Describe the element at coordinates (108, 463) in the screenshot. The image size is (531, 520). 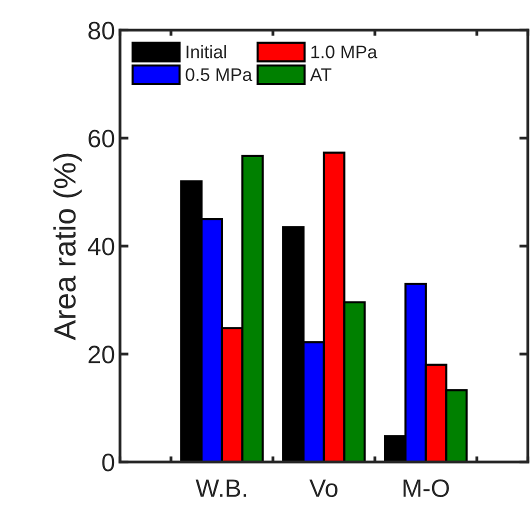
I see `y-tick-label: 0` at that location.